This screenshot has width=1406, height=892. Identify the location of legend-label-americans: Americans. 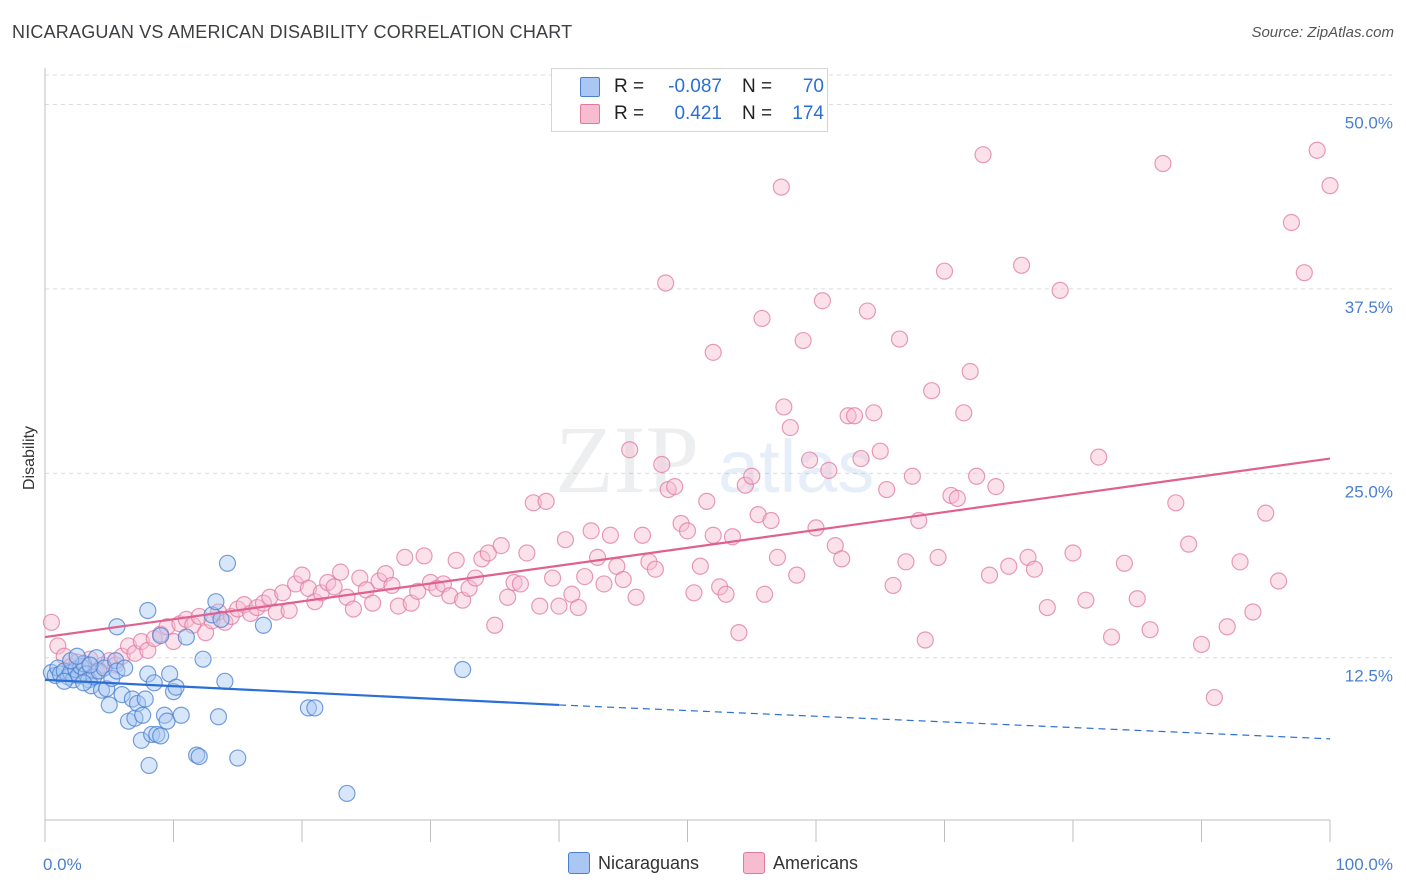
(816, 862).